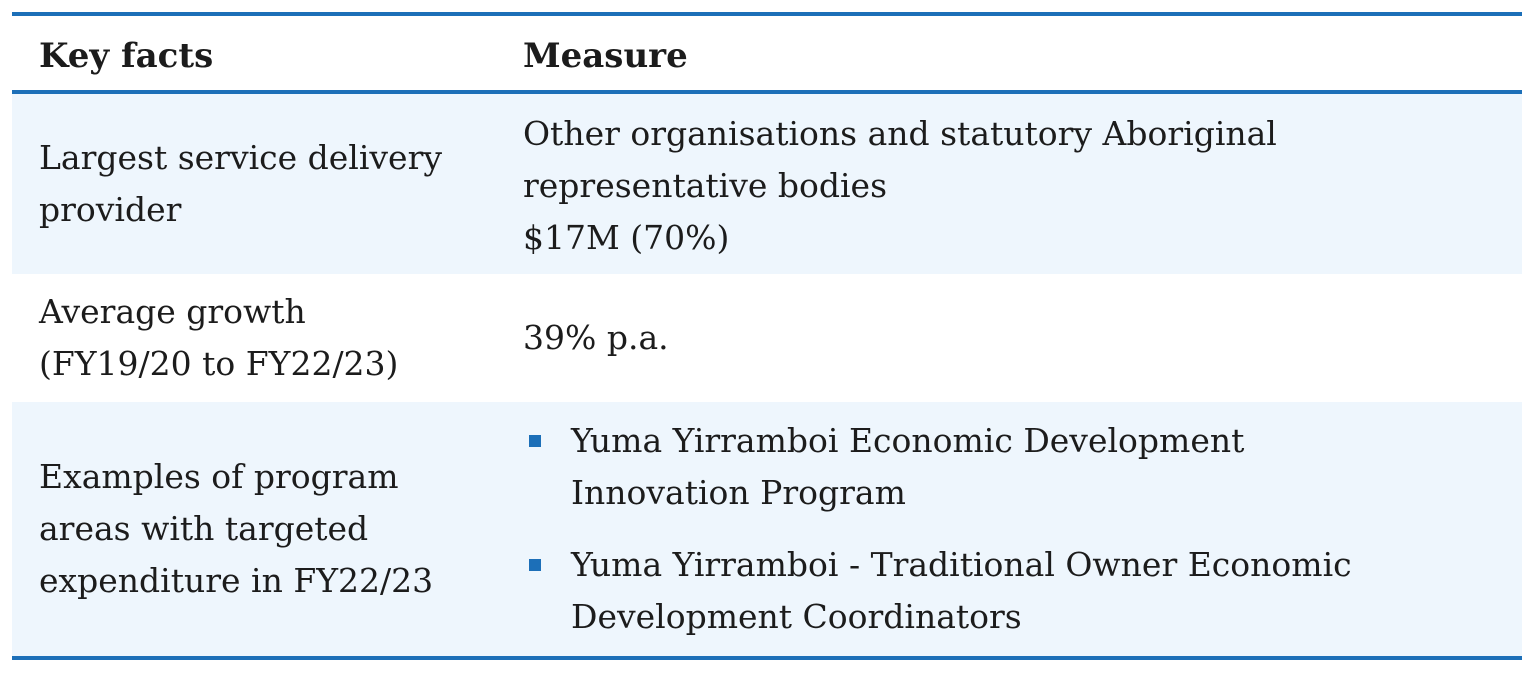  Describe the element at coordinates (908, 440) in the screenshot. I see `list-item-line: Yuma Yirramboi Economic Development` at that location.